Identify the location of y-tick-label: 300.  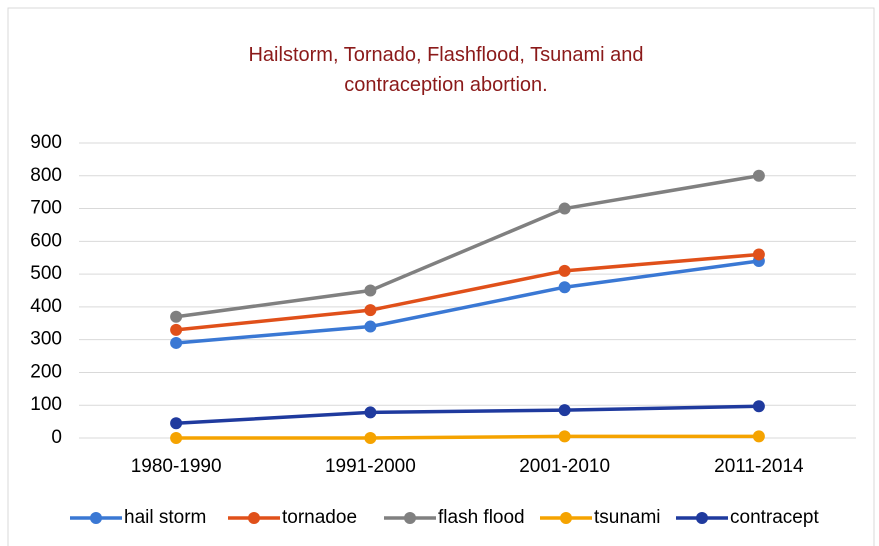
(46, 339).